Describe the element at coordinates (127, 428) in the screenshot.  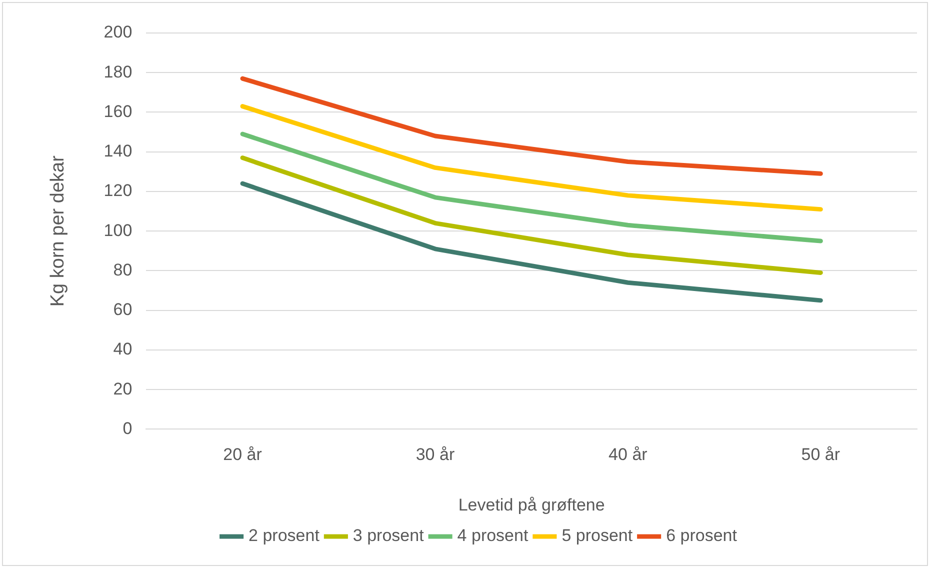
I see `y-tick-label: 0` at that location.